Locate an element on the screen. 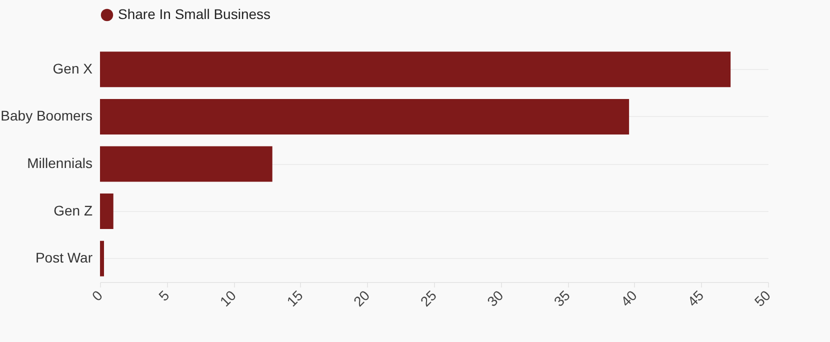  x-tick-label: 5 is located at coordinates (163, 295).